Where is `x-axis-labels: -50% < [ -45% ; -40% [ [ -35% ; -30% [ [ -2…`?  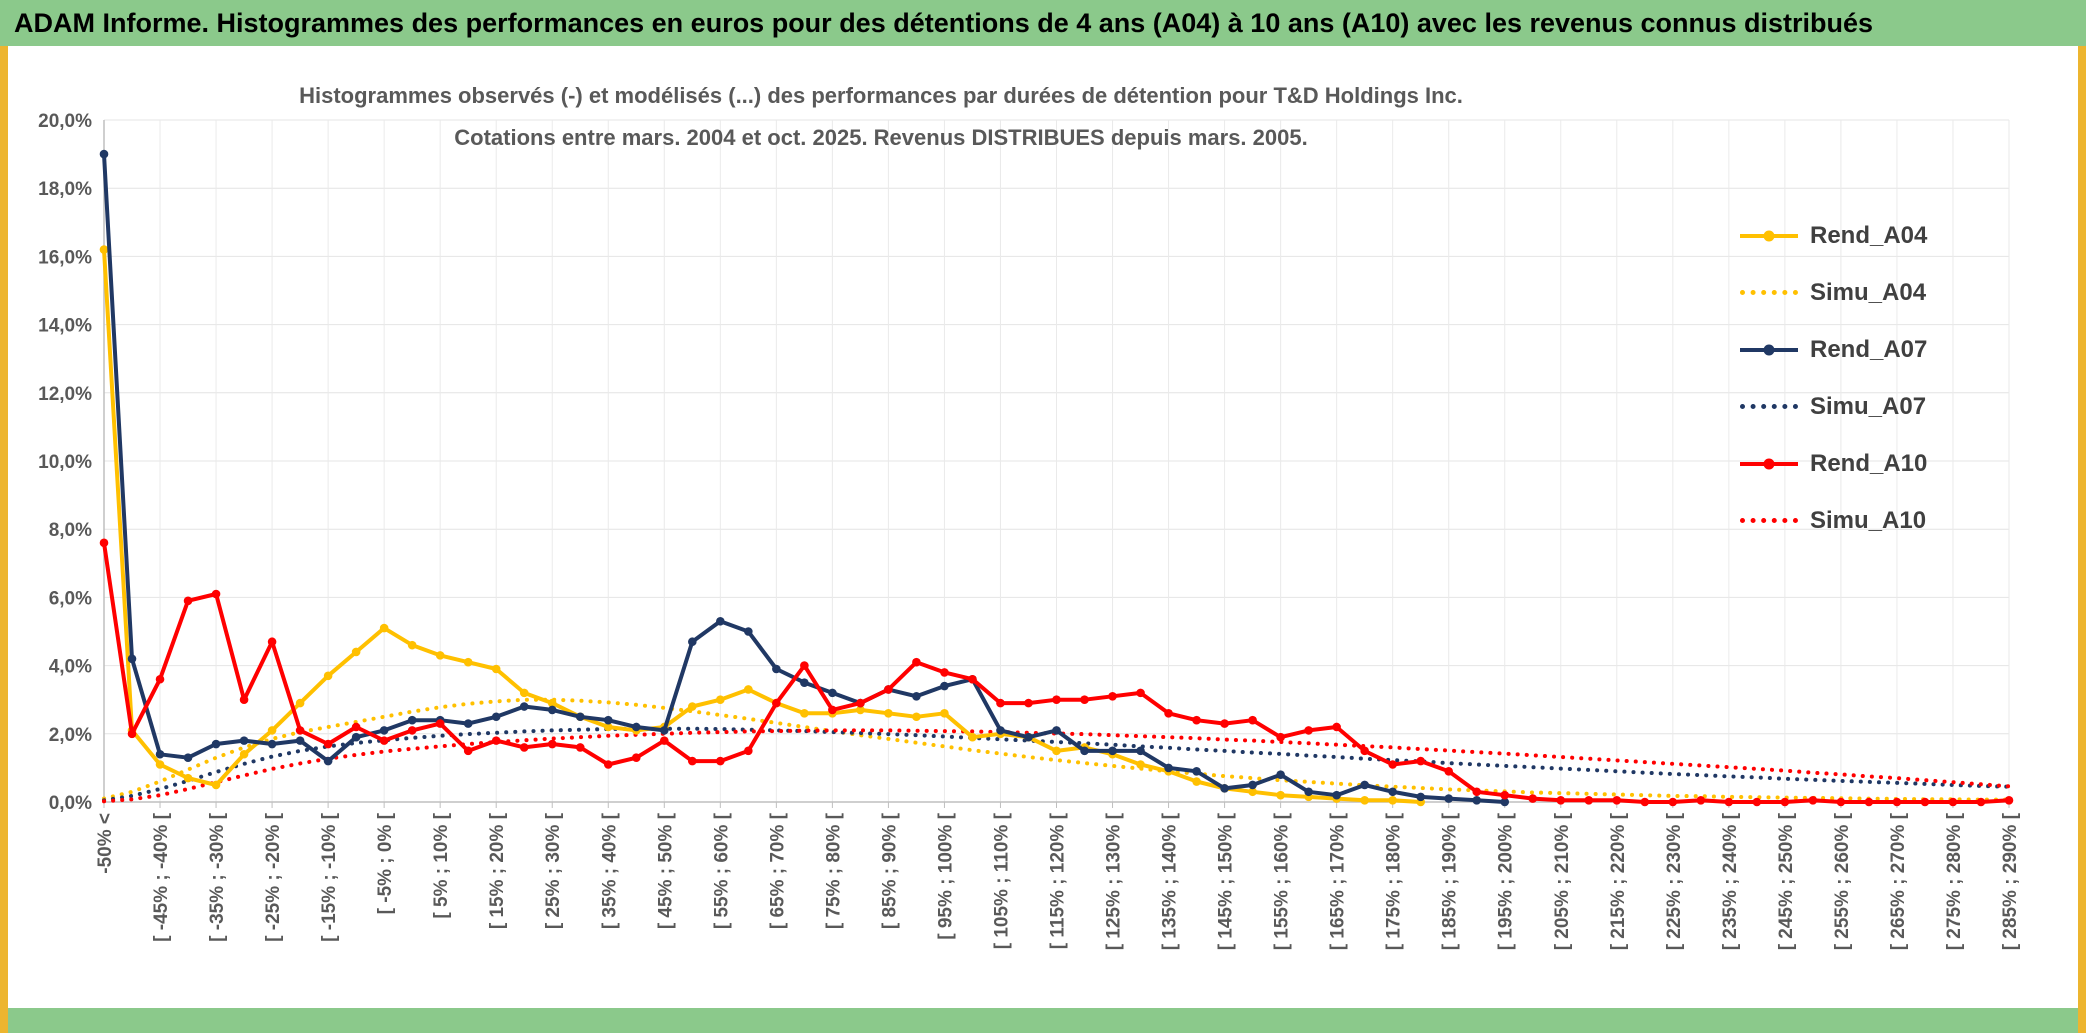 x-axis-labels: -50% < [ -45% ; -40% [ [ -35% ; -30% [ [ -2… is located at coordinates (1058, 881).